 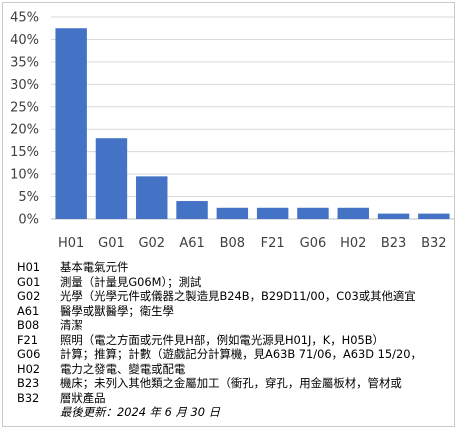 I want to click on legend-row: G02 光學（光學元件或儀器之製造見B24B，B29D11/00，C03或其他適宜, so click(x=235, y=296).